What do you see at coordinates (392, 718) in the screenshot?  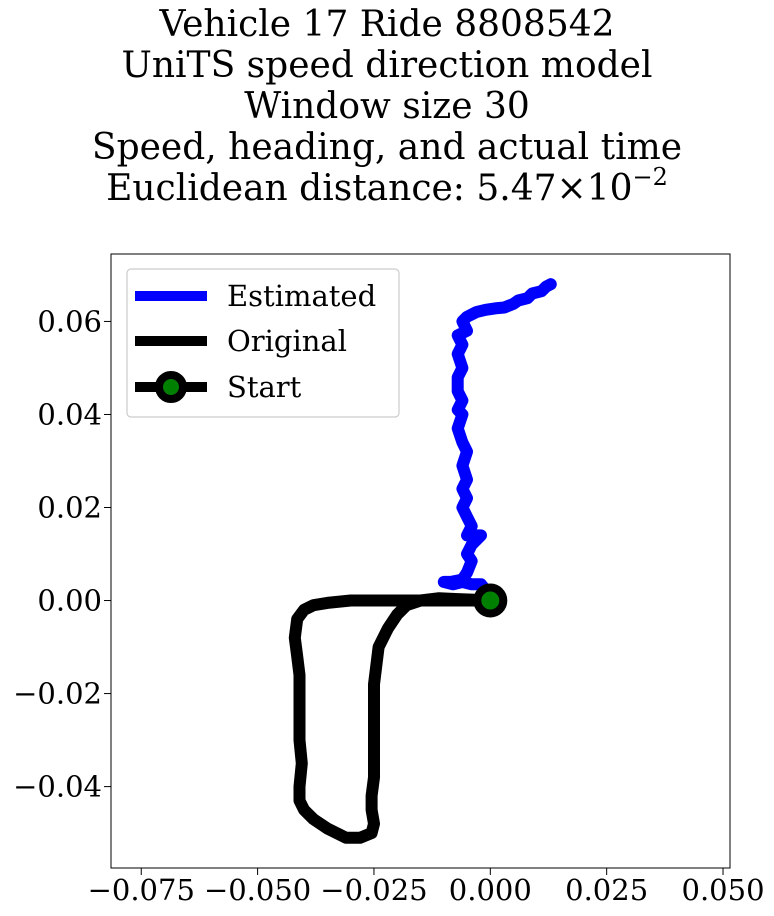 I see `series-line-original` at bounding box center [392, 718].